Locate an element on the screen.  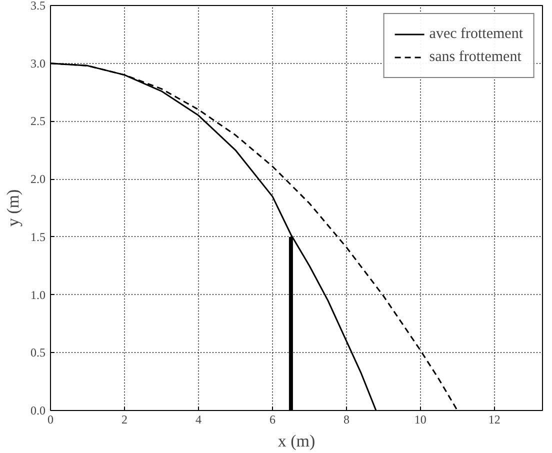
x-tick-label: 0 is located at coordinates (51, 419).